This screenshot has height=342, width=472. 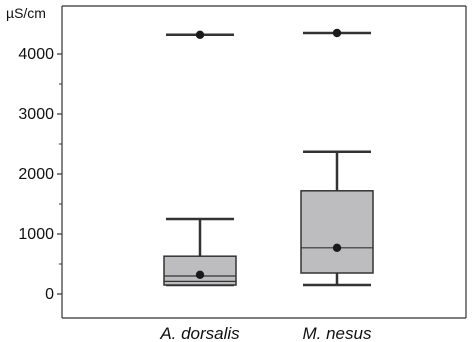 I want to click on category-label: M. nesus, so click(x=337, y=333).